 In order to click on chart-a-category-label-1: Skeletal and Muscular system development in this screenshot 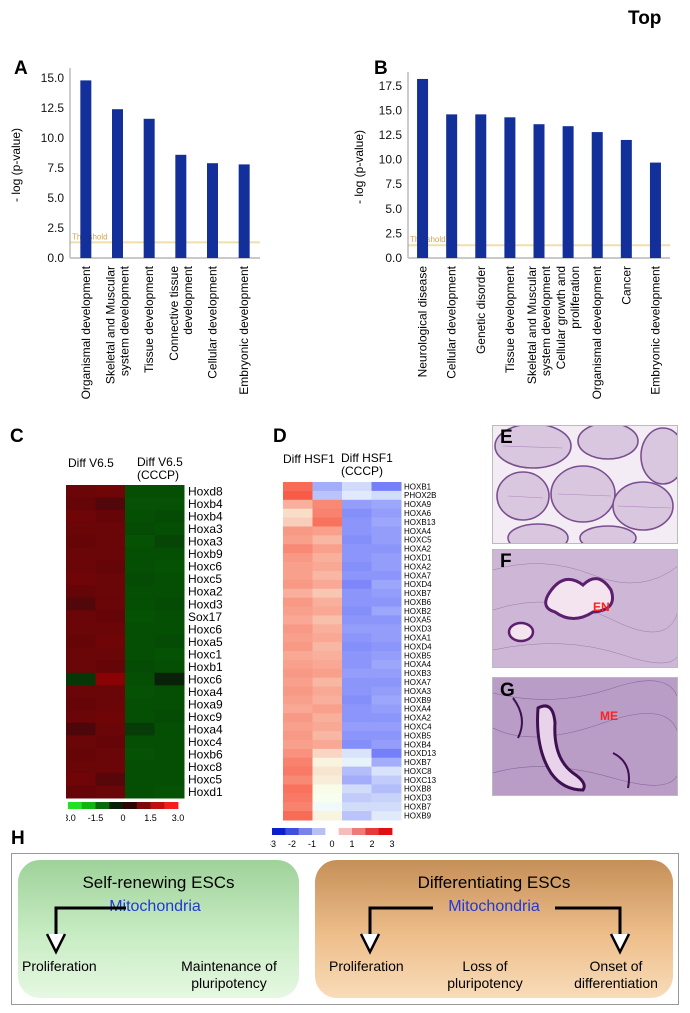, I will do `click(118, 324)`.